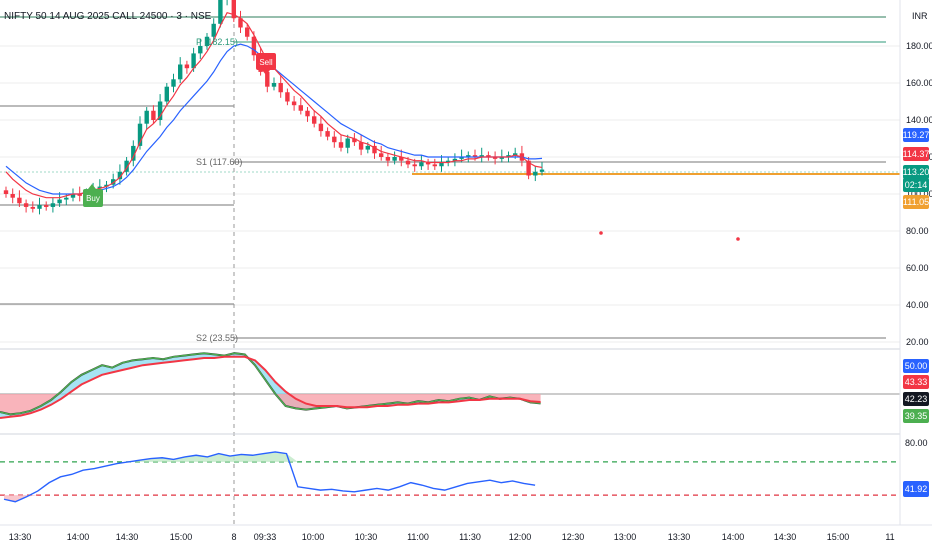 This screenshot has height=550, width=932. I want to click on buy-signal: Buy, so click(93, 195).